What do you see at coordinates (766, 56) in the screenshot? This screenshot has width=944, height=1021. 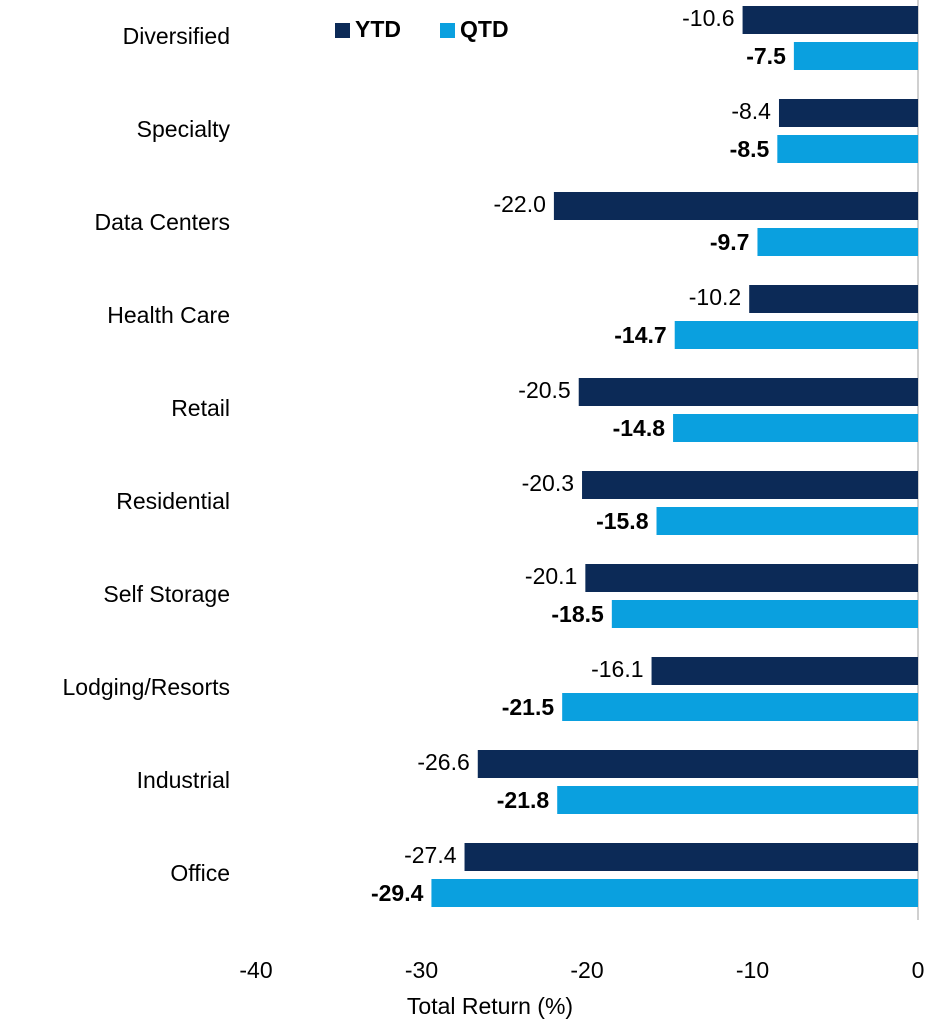 I see `data-label: -7.5` at bounding box center [766, 56].